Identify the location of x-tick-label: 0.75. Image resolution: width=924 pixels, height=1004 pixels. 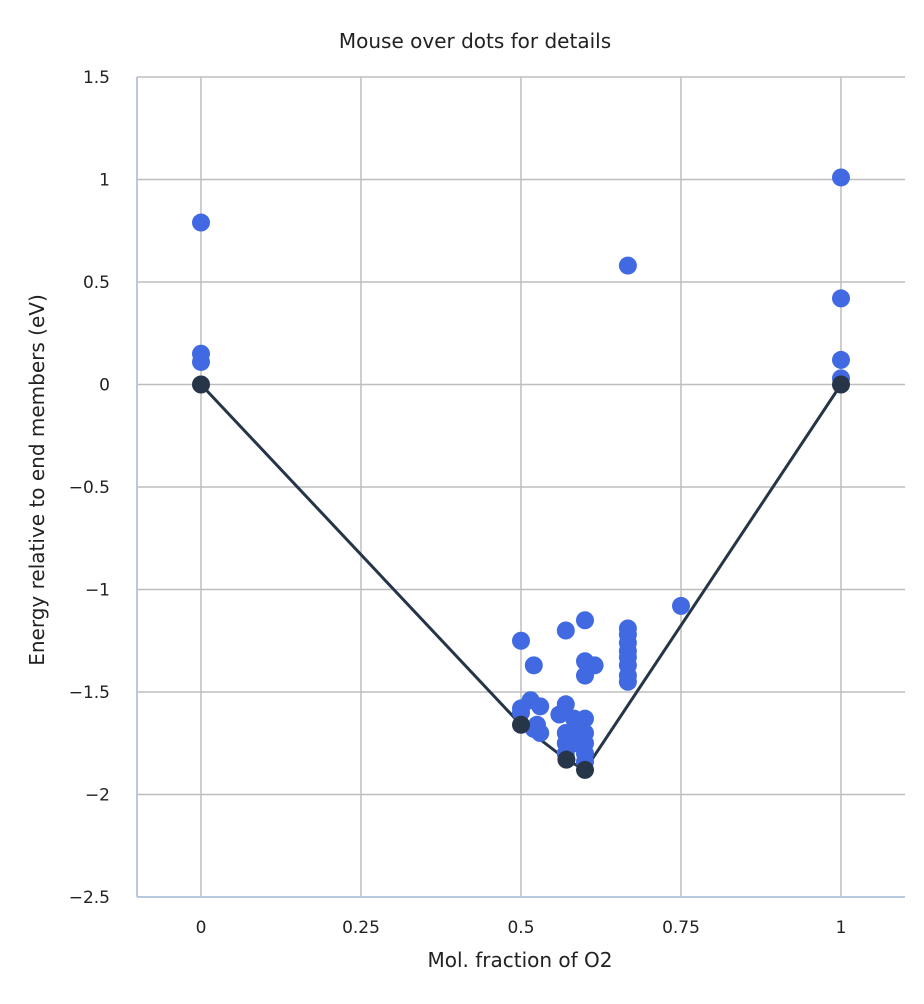
(681, 928).